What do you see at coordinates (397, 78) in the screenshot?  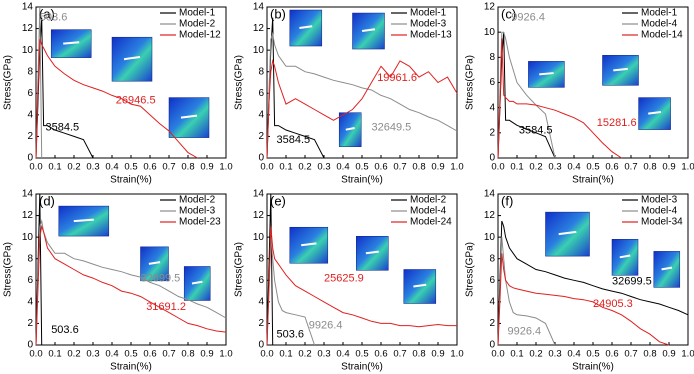 I see `annotation: 19961.6` at bounding box center [397, 78].